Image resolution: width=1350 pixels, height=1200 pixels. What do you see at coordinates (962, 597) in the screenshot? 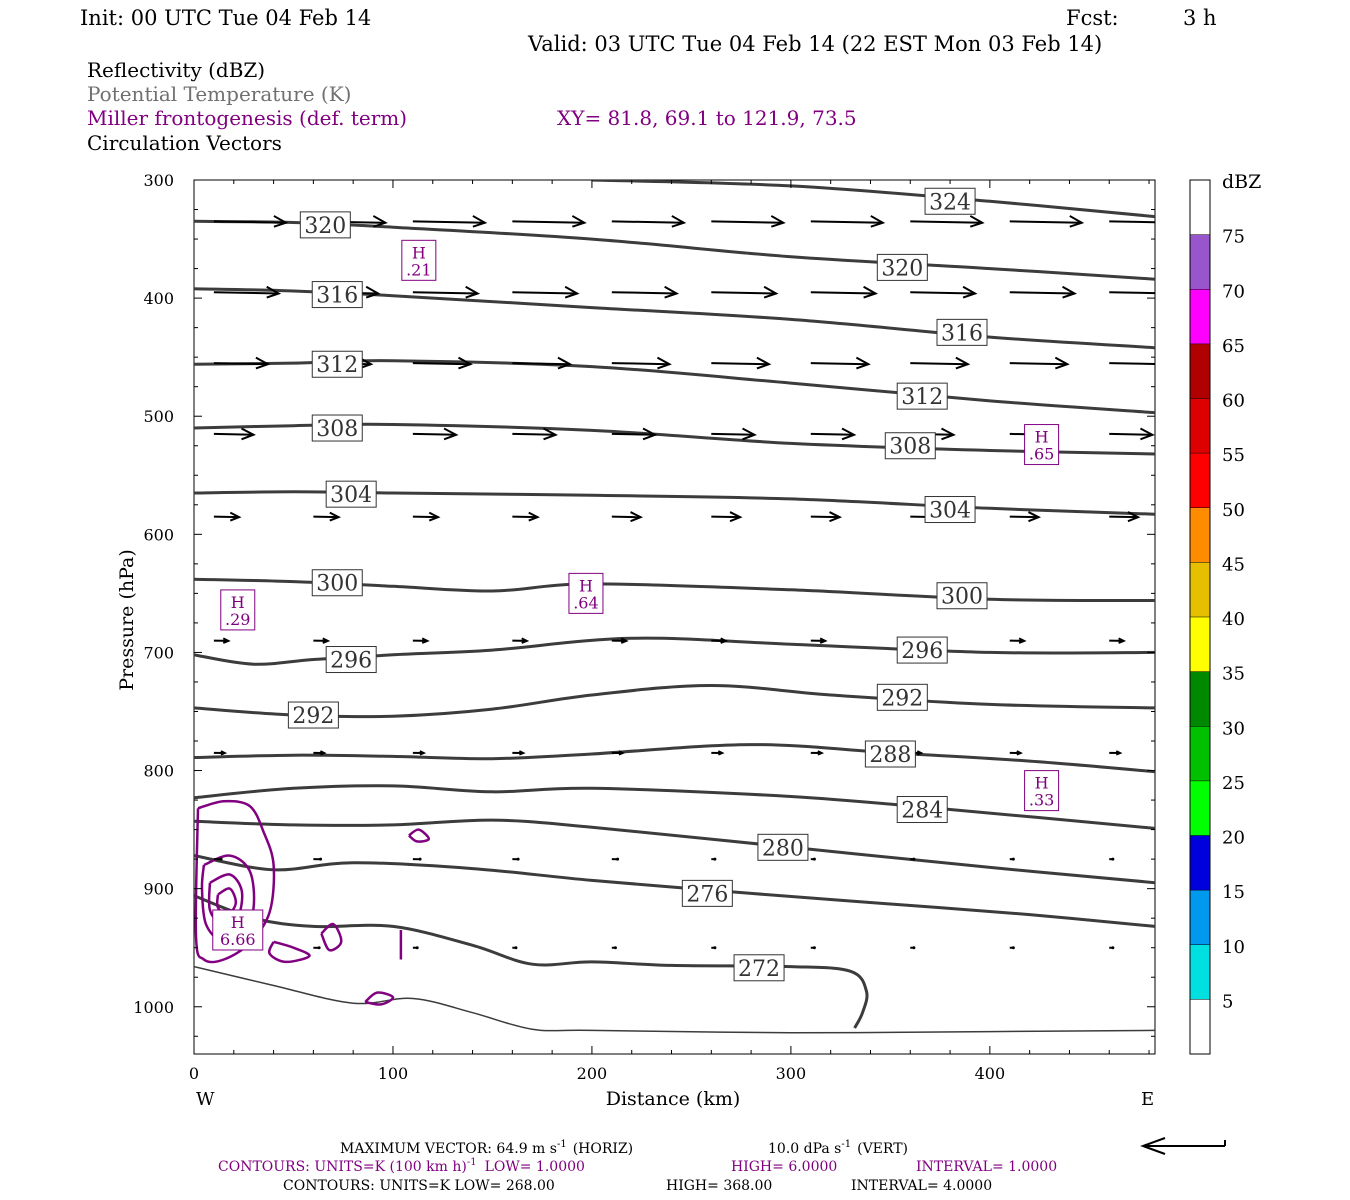
I see `theta-label-text: 300` at bounding box center [962, 597].